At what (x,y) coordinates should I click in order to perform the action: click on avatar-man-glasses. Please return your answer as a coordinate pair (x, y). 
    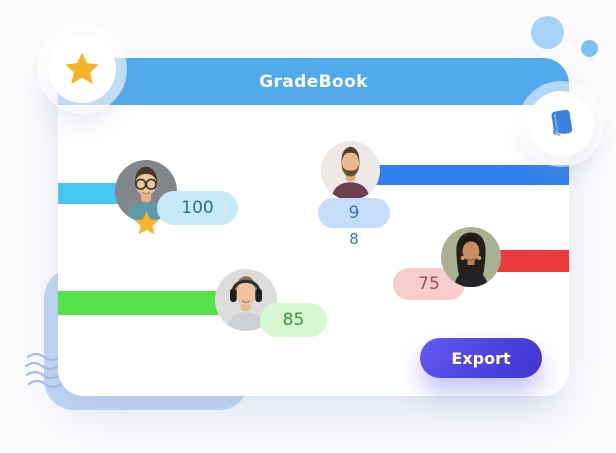
    Looking at the image, I should click on (146, 191).